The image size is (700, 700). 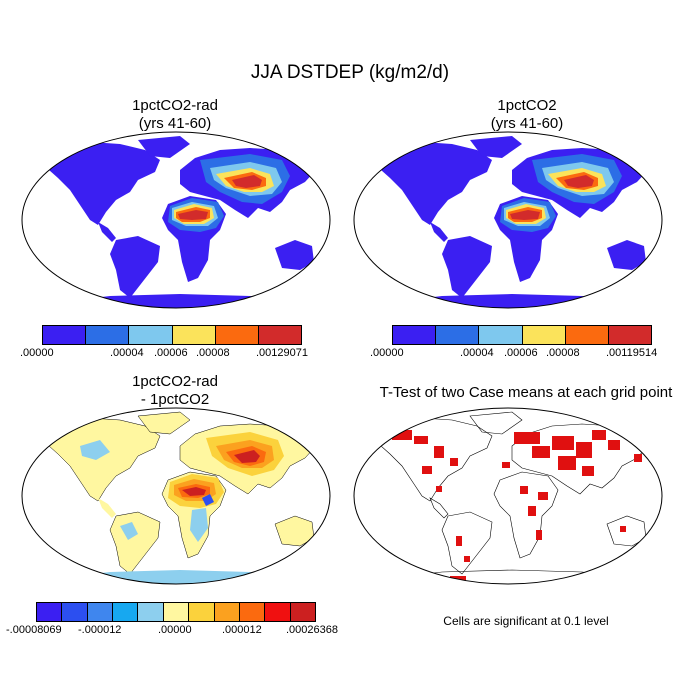 What do you see at coordinates (527, 123) in the screenshot?
I see `panel-title-2-line2: (yrs 41-60)` at bounding box center [527, 123].